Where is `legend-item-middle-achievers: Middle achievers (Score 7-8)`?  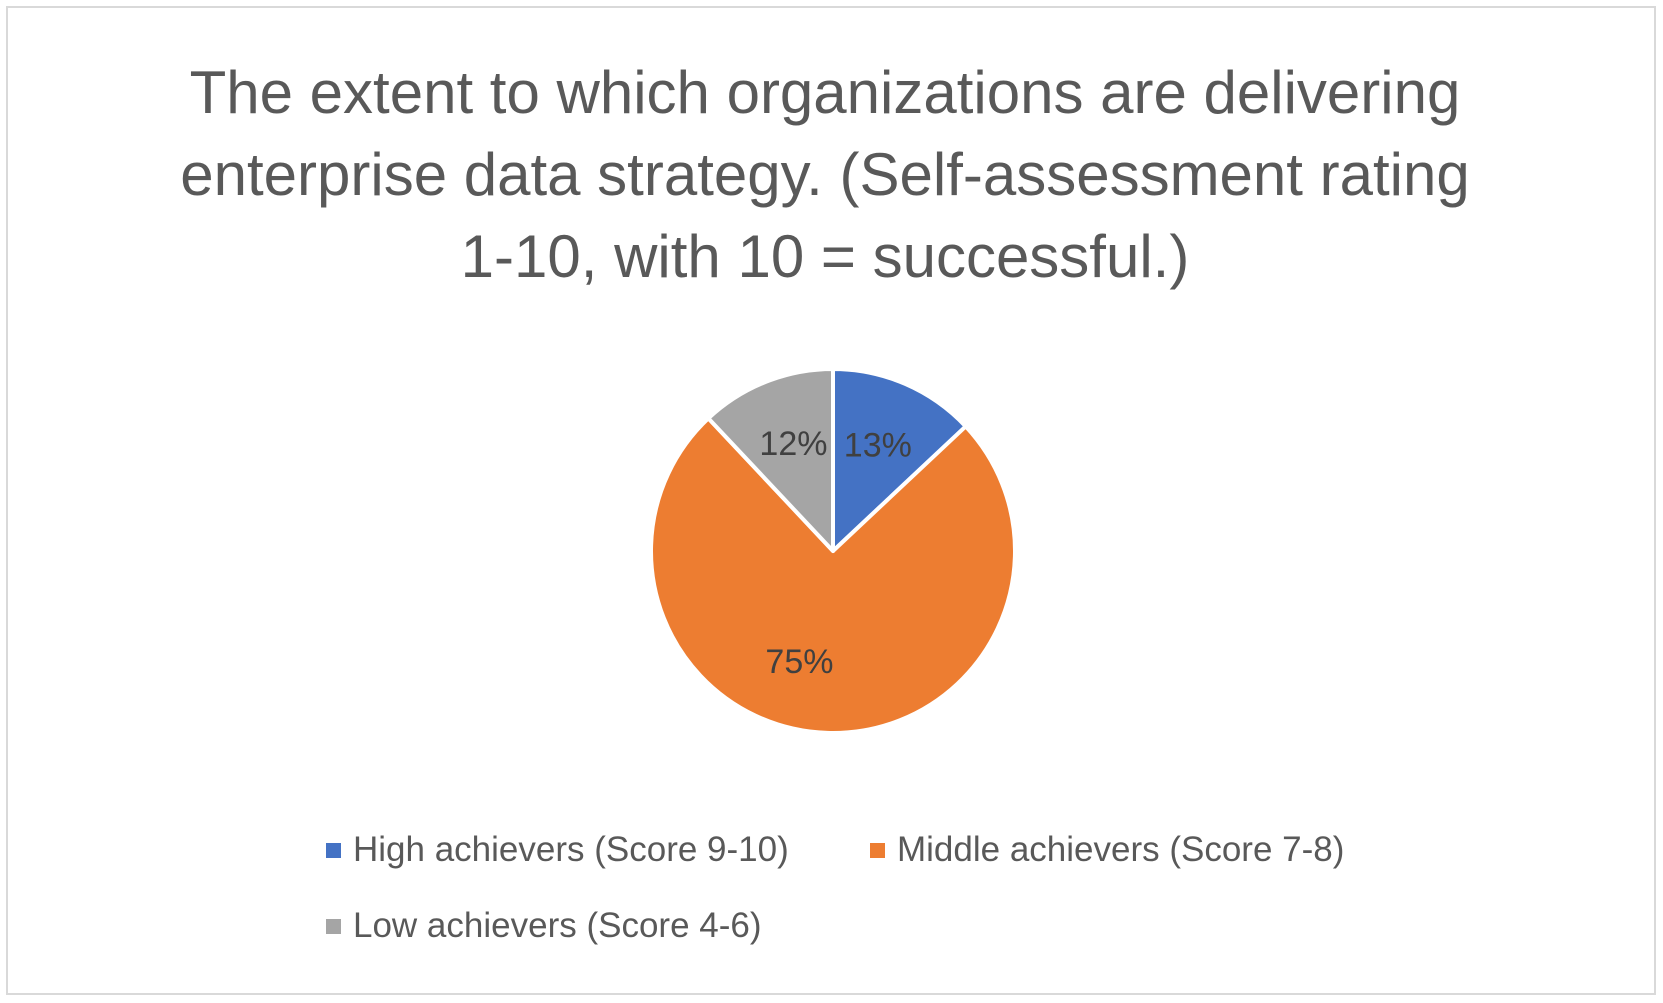 legend-item-middle-achievers: Middle achievers (Score 7-8) is located at coordinates (1107, 850).